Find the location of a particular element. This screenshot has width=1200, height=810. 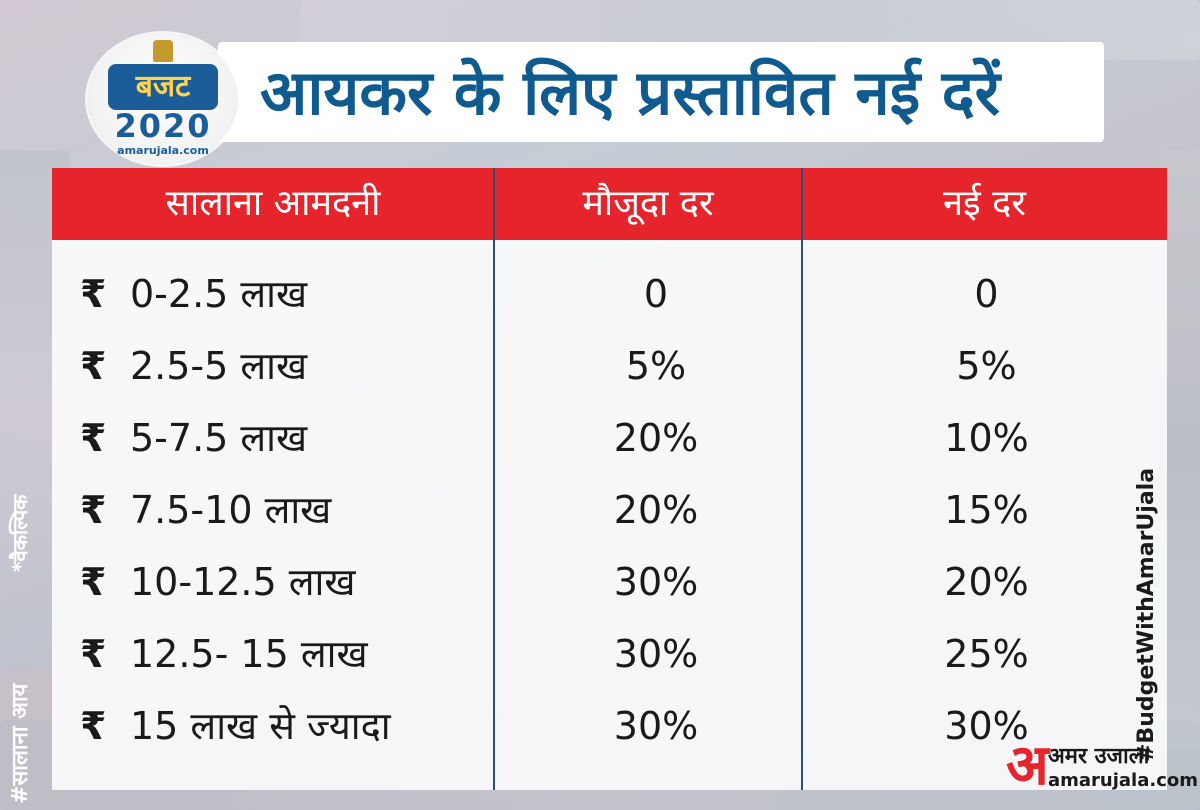

header-current-rate: मौजूदा दर is located at coordinates (648, 203).